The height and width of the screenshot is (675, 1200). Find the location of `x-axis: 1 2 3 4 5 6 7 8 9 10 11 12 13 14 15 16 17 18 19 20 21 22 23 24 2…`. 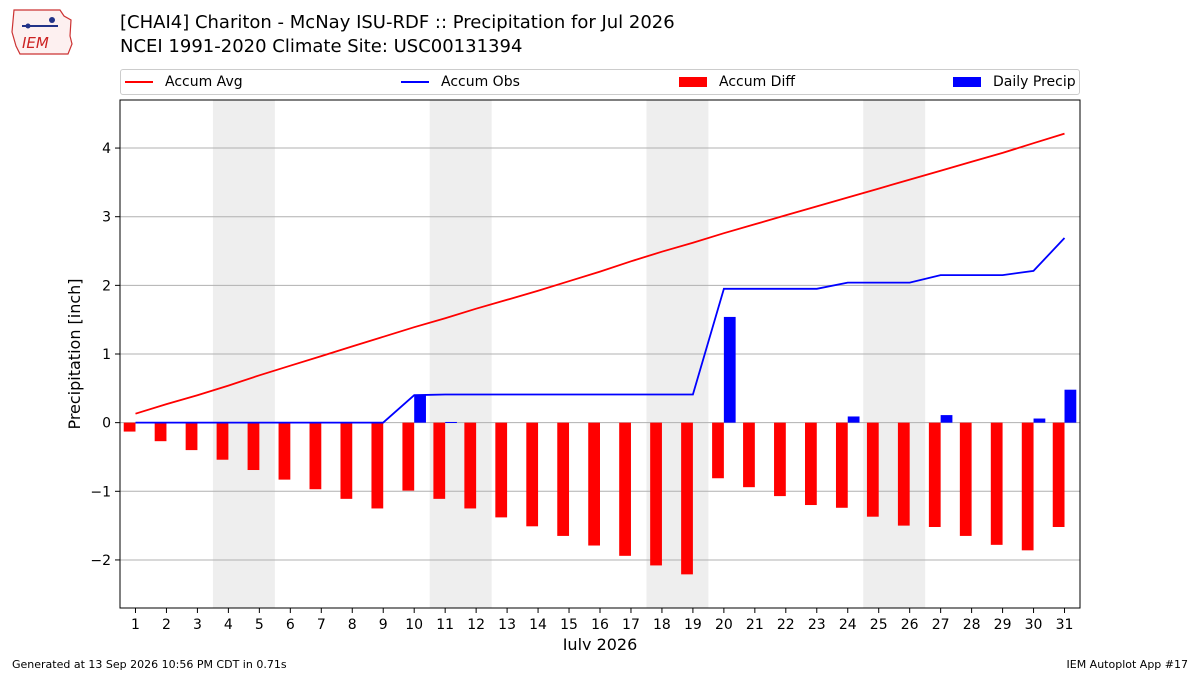

x-axis: 1 2 3 4 5 6 7 8 9 10 11 12 13 14 15 16 17 18 19 20 21 22 23 24 2… is located at coordinates (602, 620).